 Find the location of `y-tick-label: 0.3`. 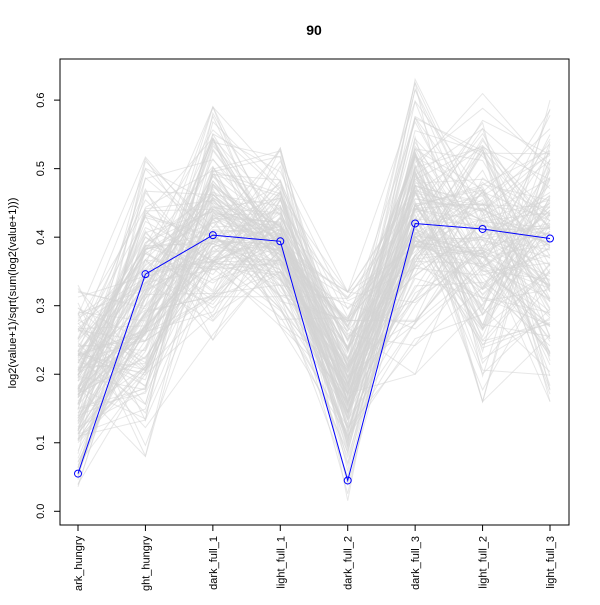

y-tick-label: 0.3 is located at coordinates (41, 305).